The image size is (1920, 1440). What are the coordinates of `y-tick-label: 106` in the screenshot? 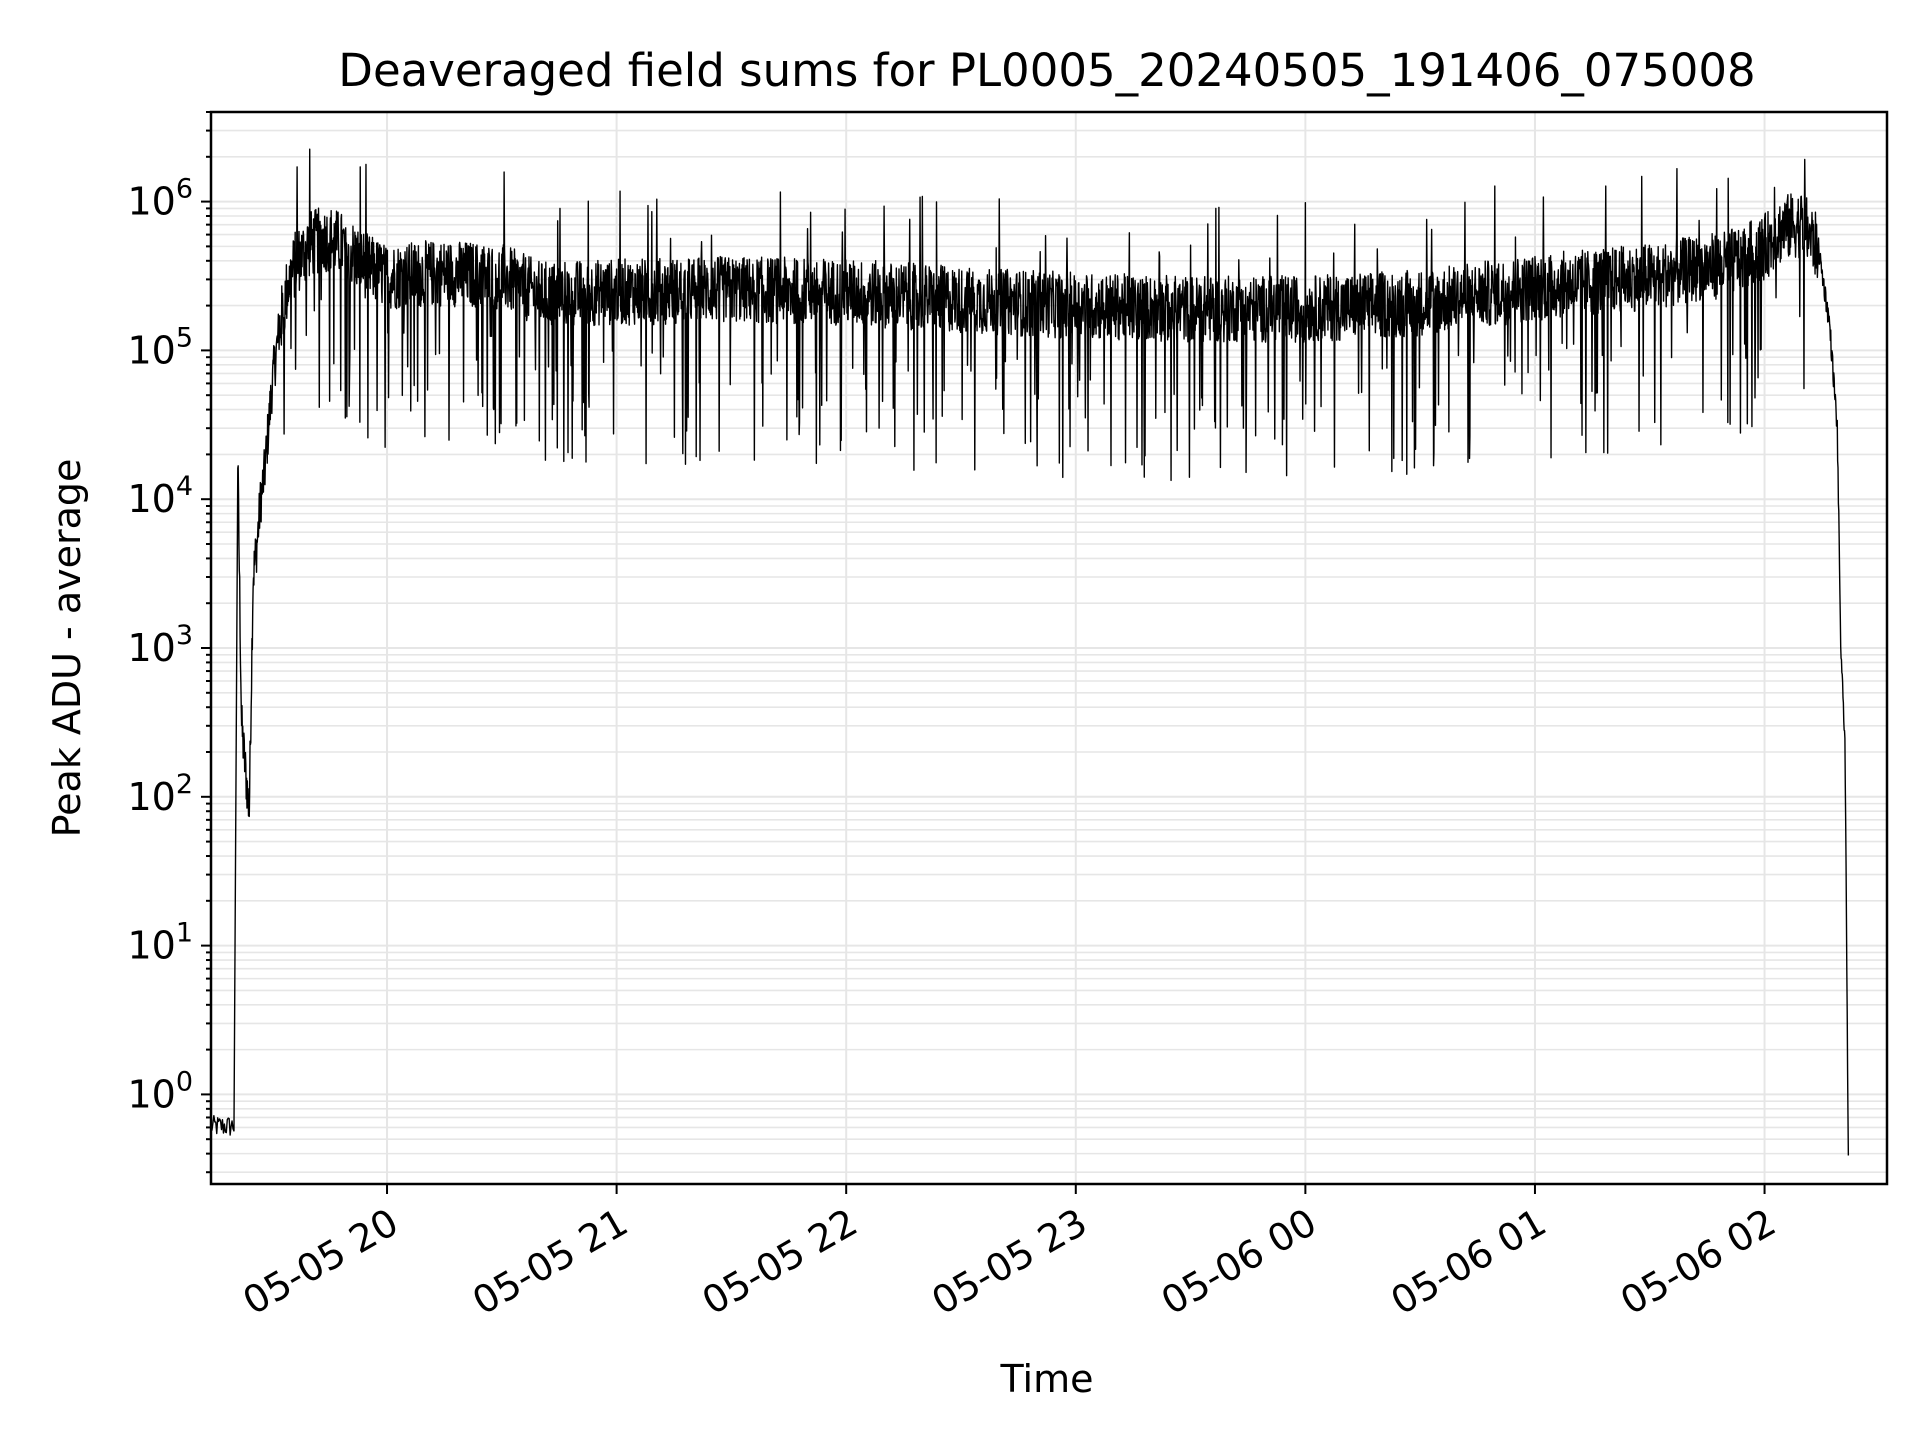 It's located at (160, 199).